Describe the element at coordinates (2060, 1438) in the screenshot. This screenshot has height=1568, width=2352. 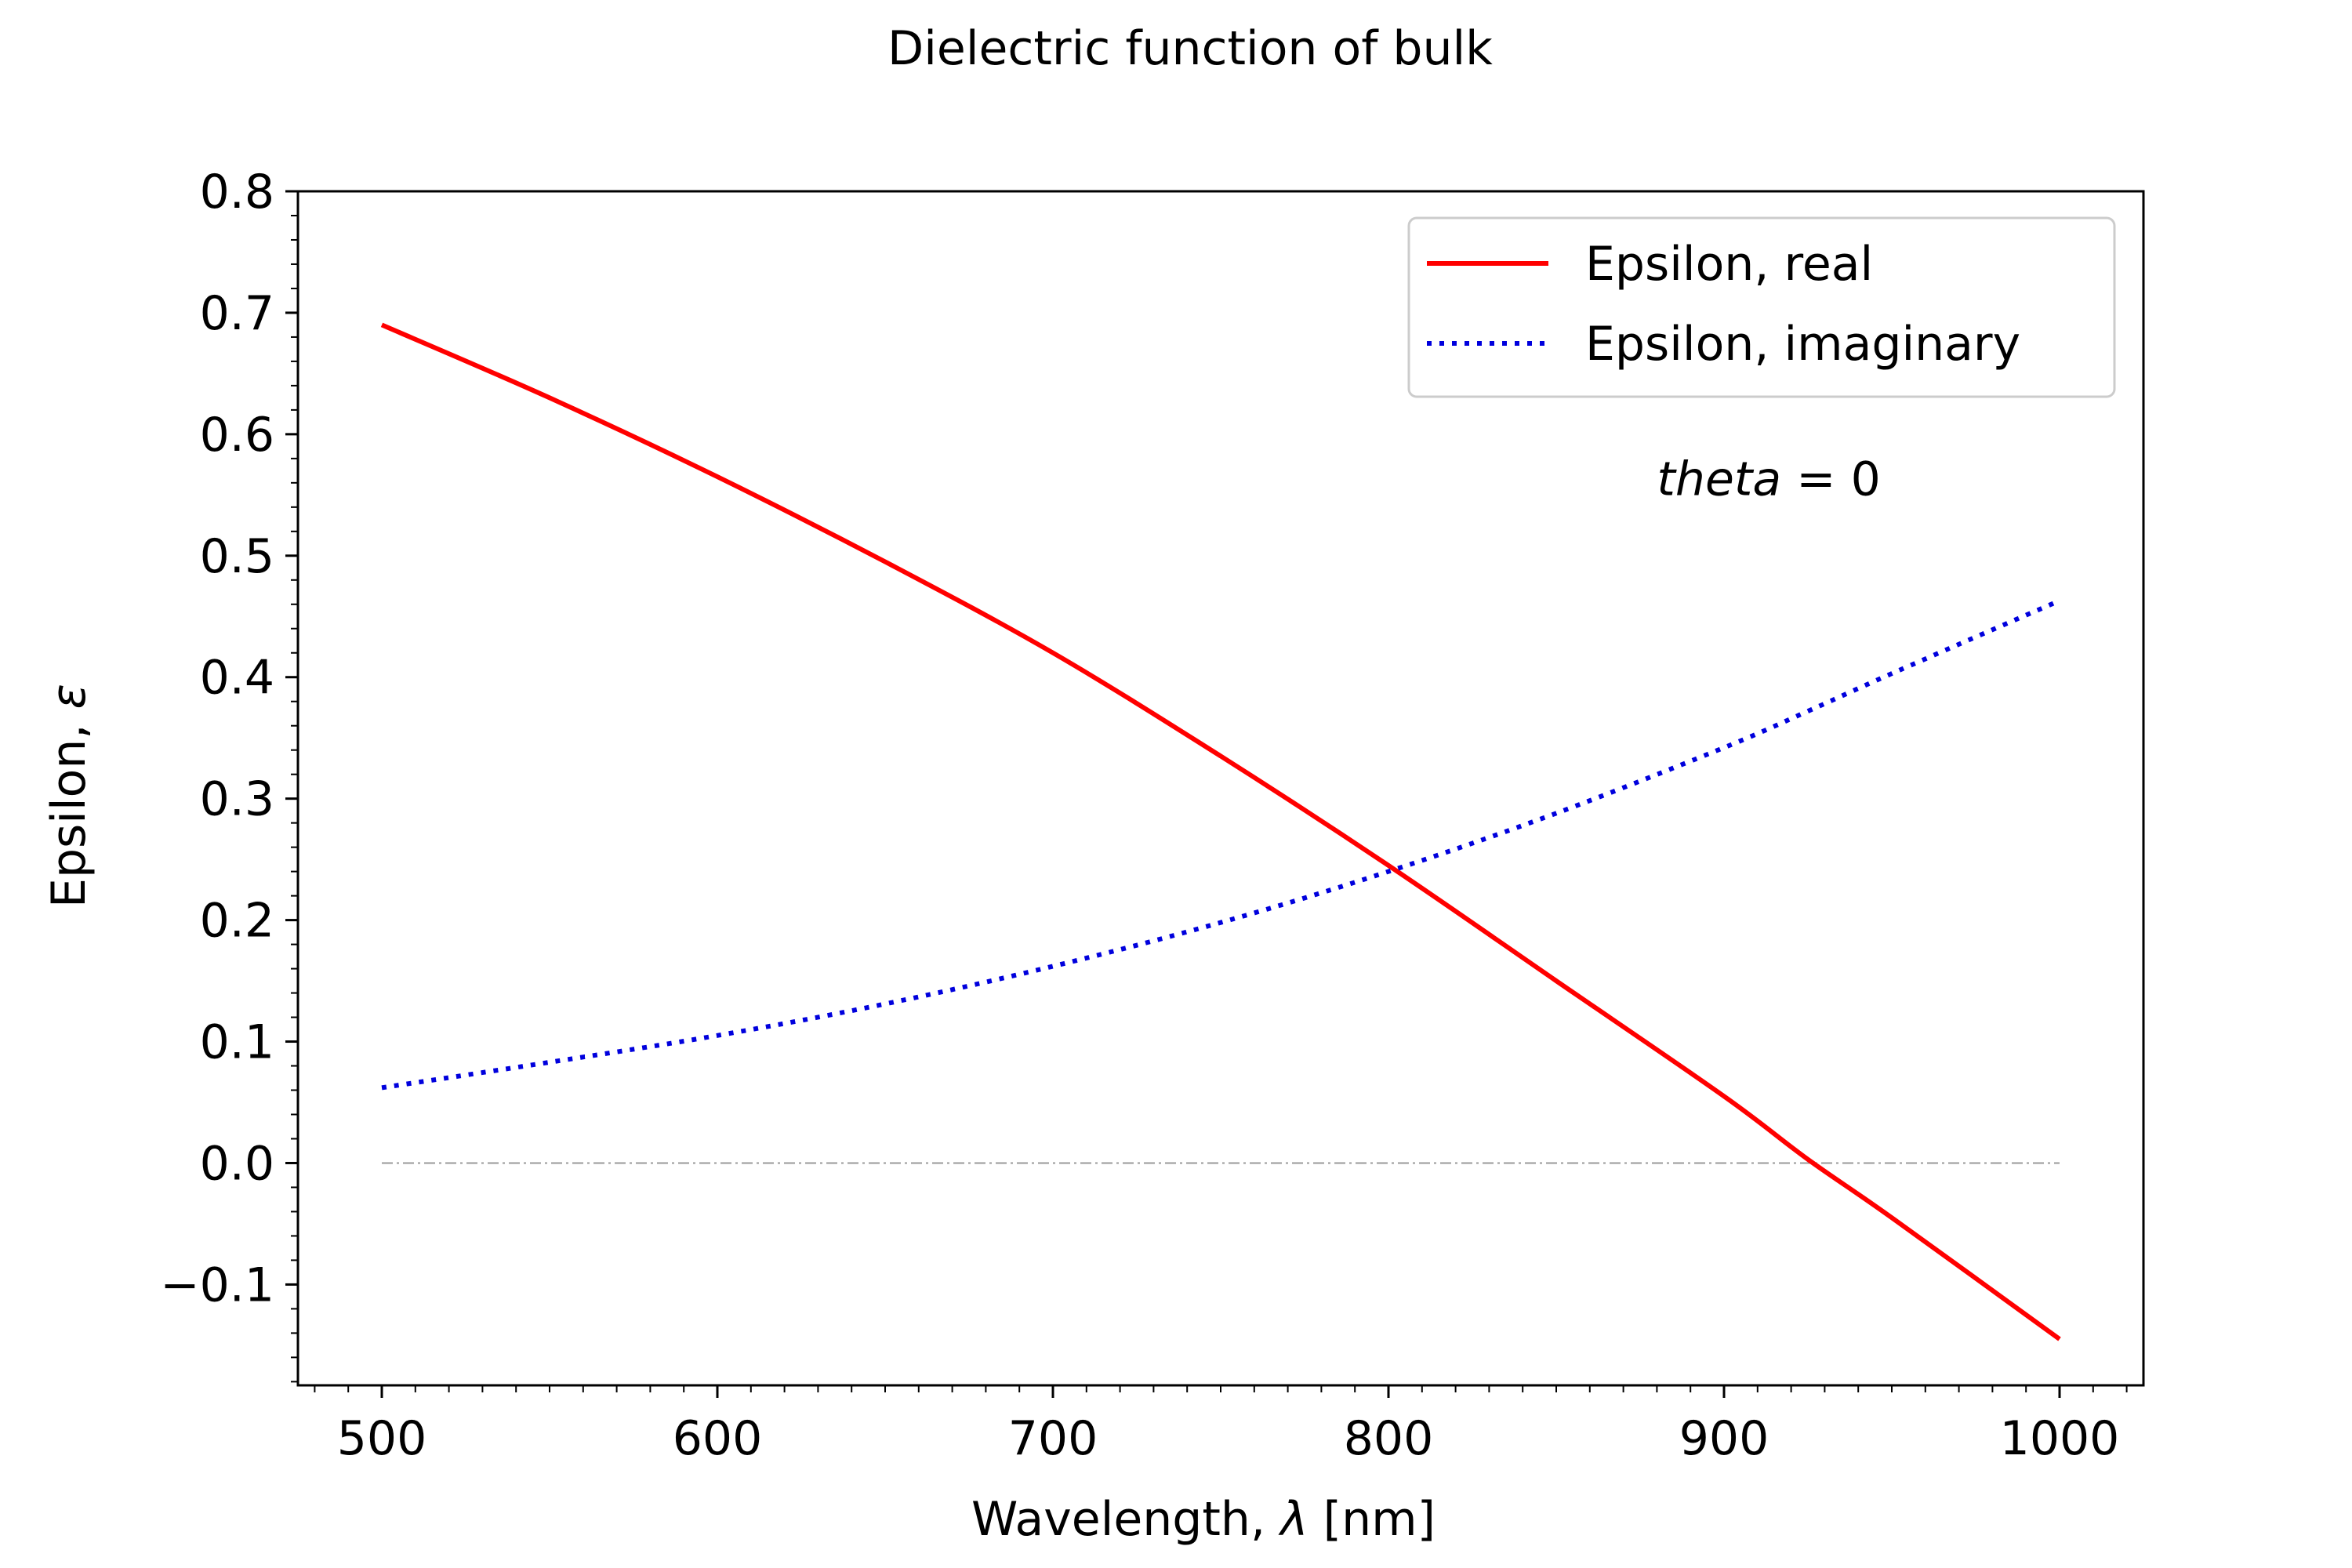
I see `x-tick-label: 1000` at that location.